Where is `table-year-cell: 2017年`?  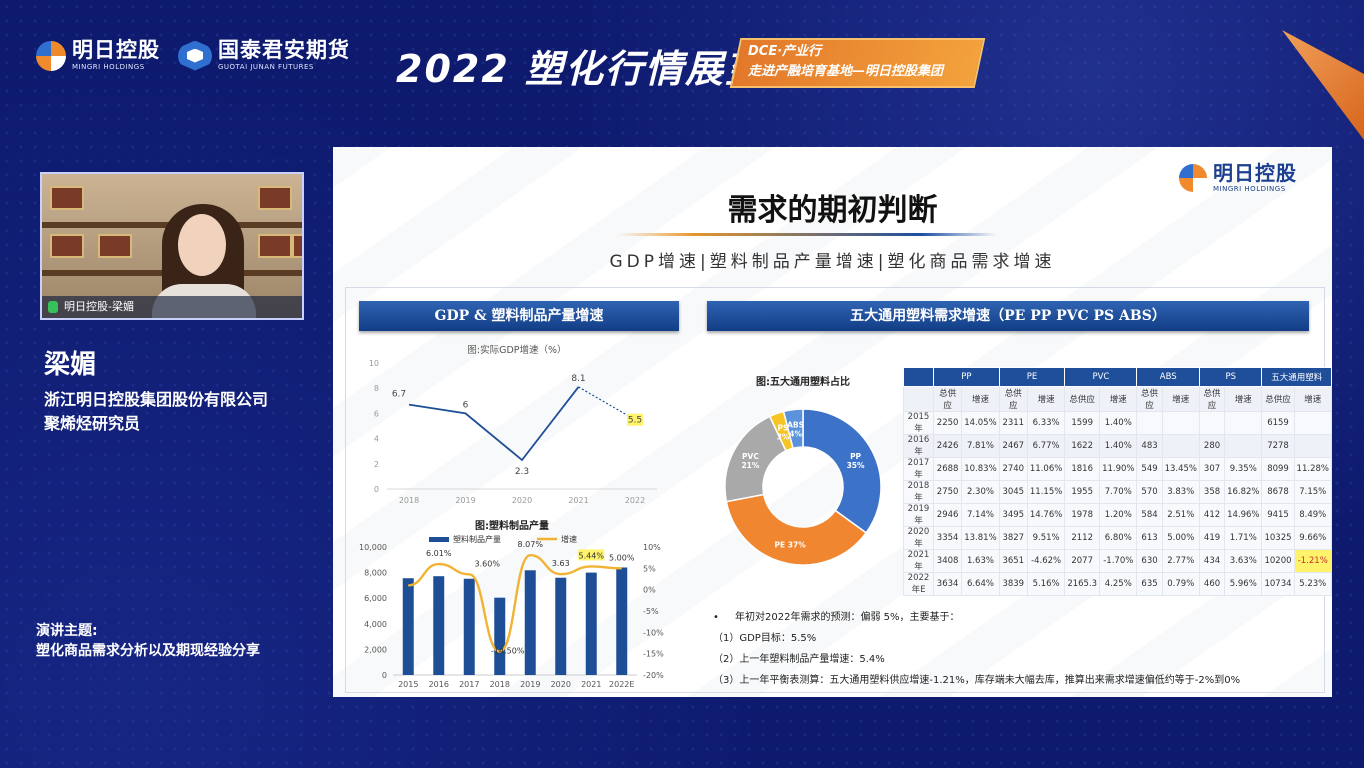
table-year-cell: 2017年 is located at coordinates (918, 469).